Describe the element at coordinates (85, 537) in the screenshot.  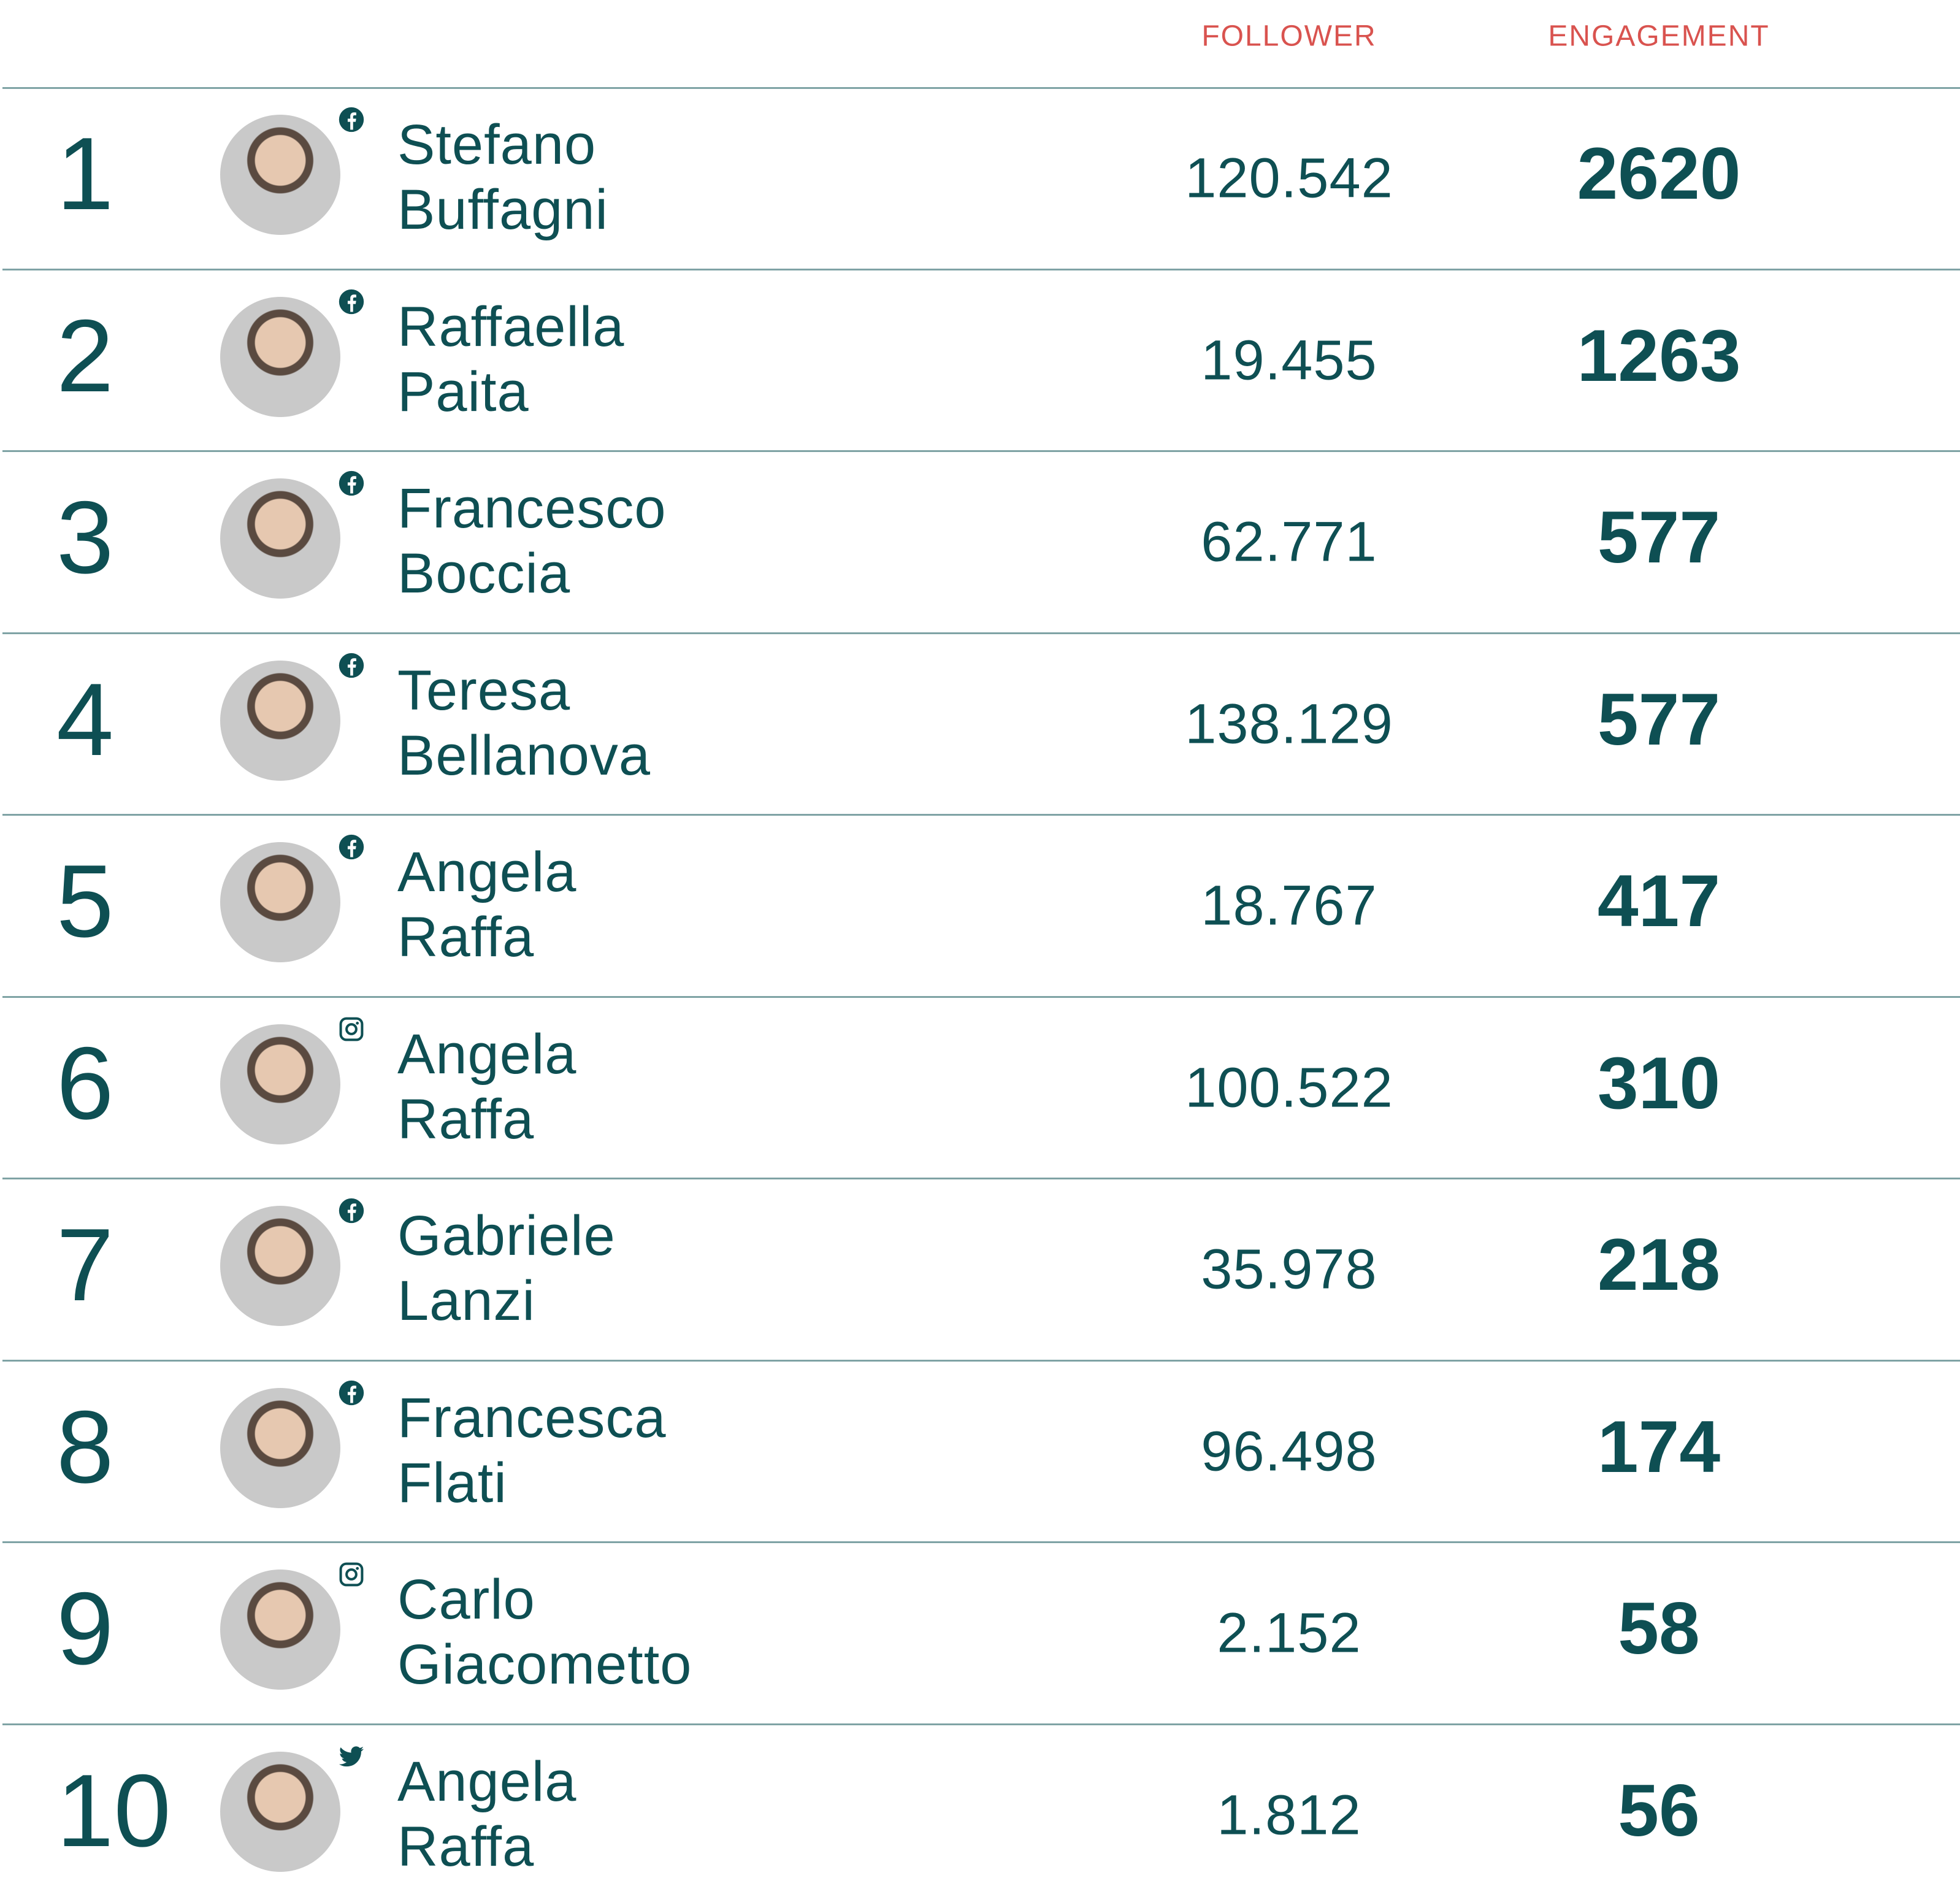
I see `rank: 3` at that location.